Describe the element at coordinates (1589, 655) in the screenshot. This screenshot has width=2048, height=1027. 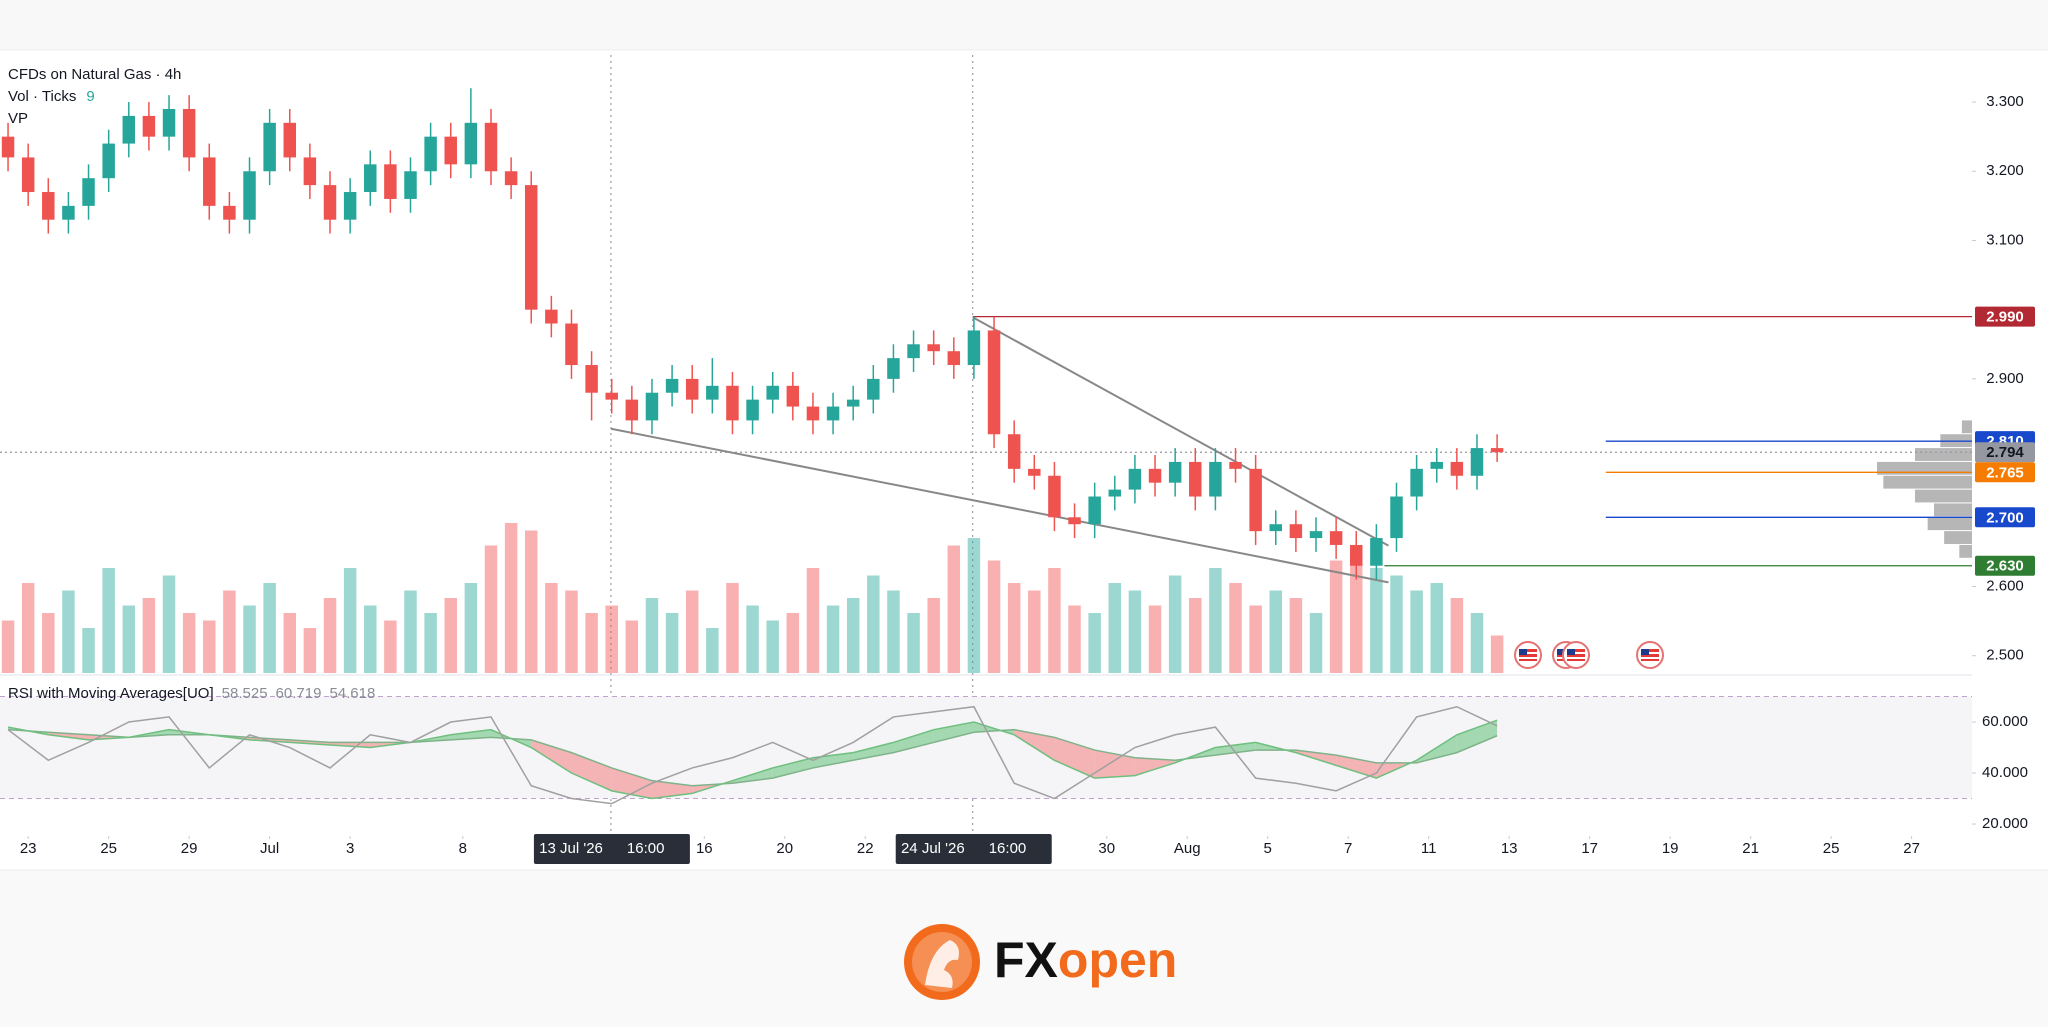
I see `event-icons` at that location.